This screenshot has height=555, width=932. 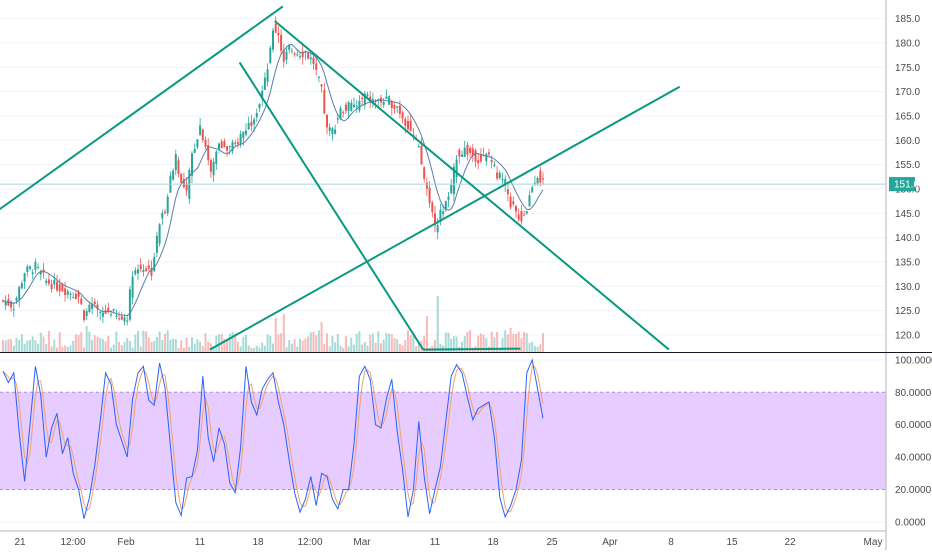 What do you see at coordinates (331, 206) in the screenshot?
I see `trendline-descending-steep` at bounding box center [331, 206].